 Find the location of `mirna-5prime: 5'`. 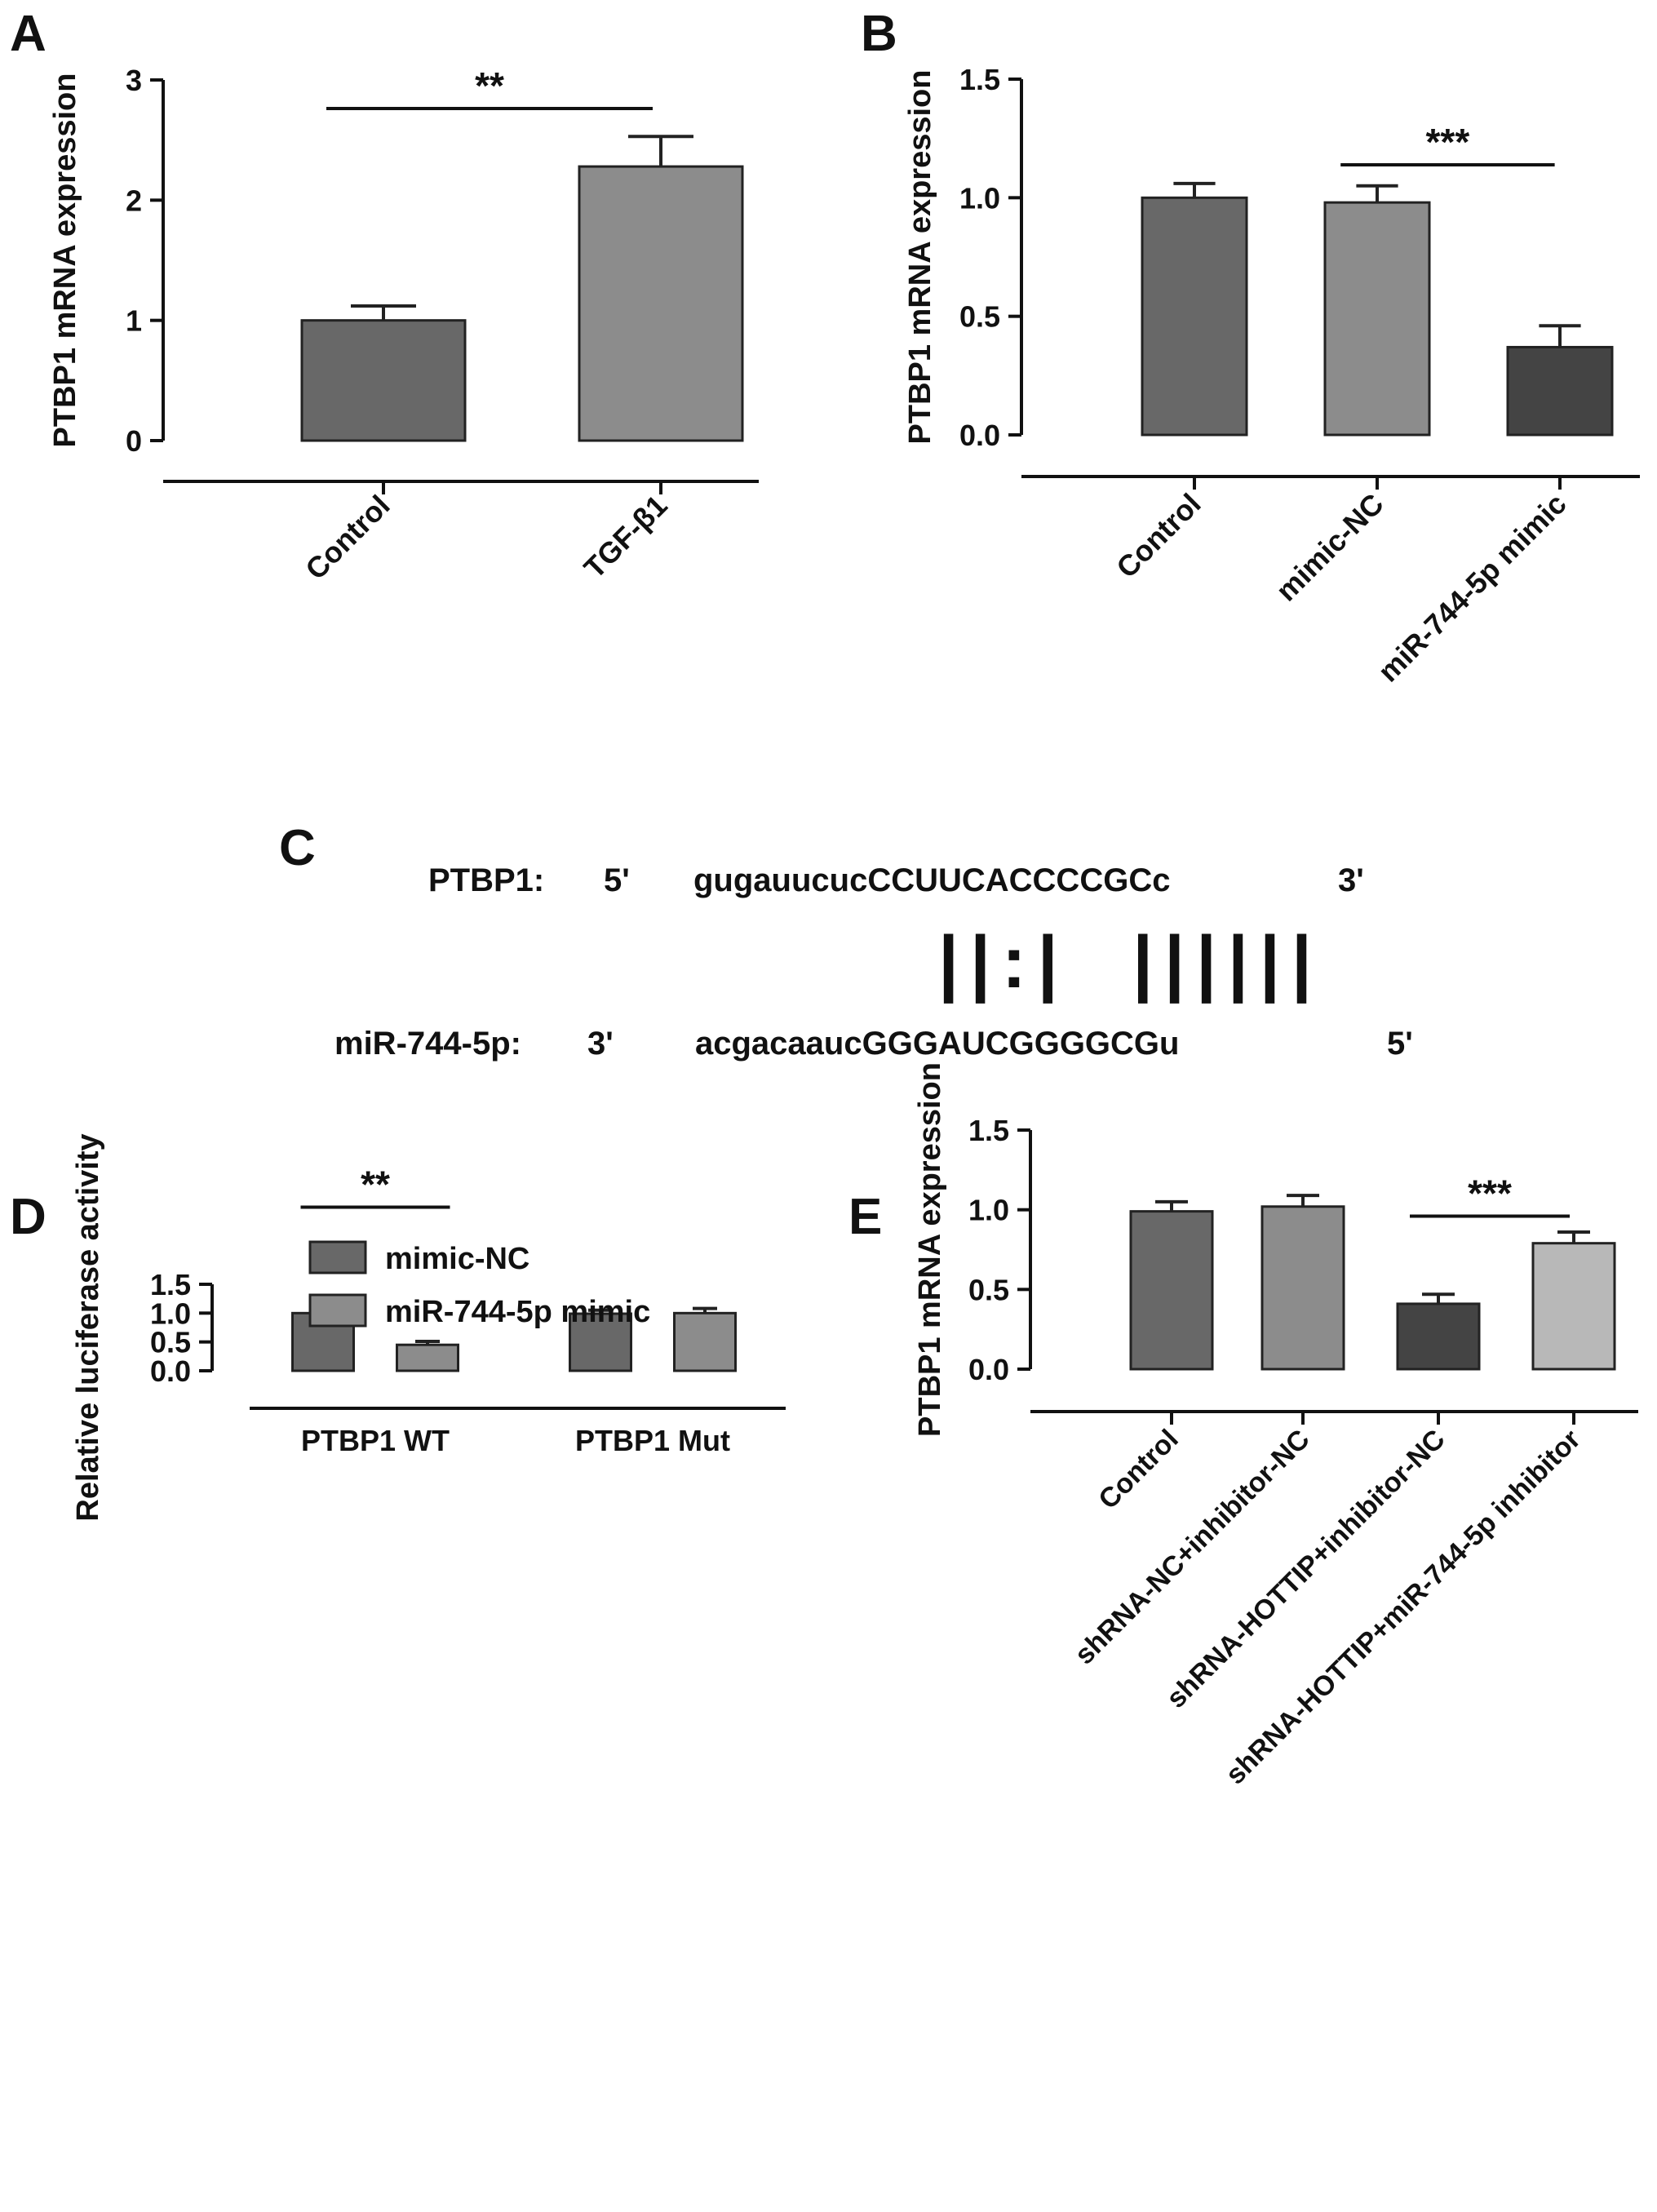

mirna-5prime: 5' is located at coordinates (1400, 1044).